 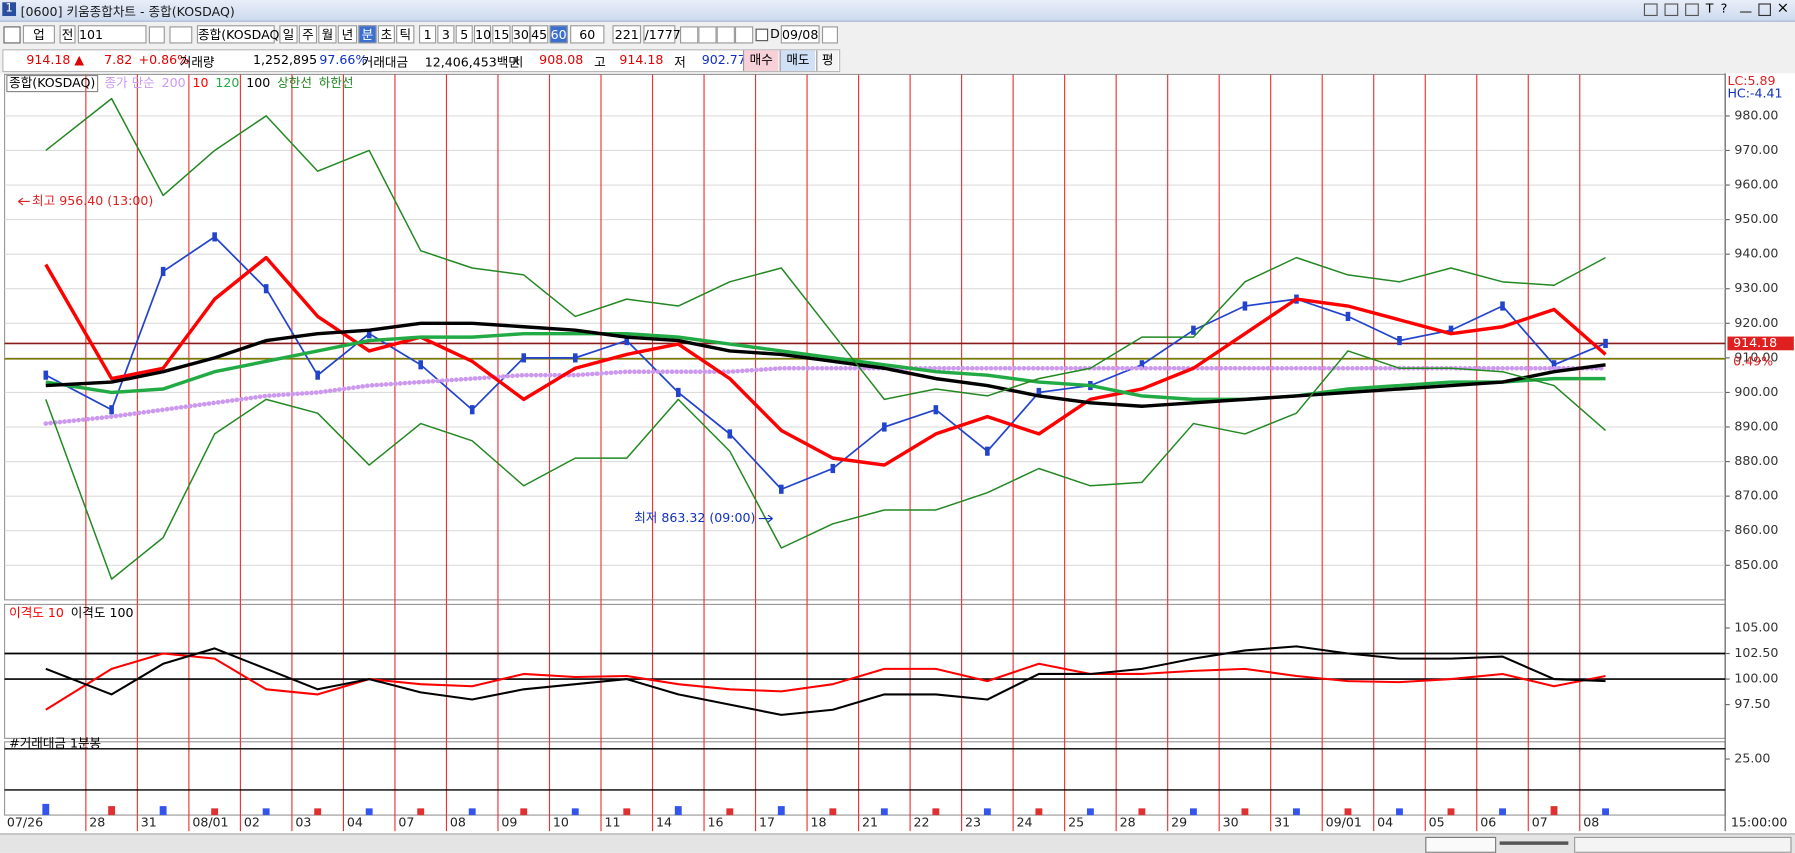 I want to click on toolbar-item: 종합(KOSDAQ), so click(x=240, y=34).